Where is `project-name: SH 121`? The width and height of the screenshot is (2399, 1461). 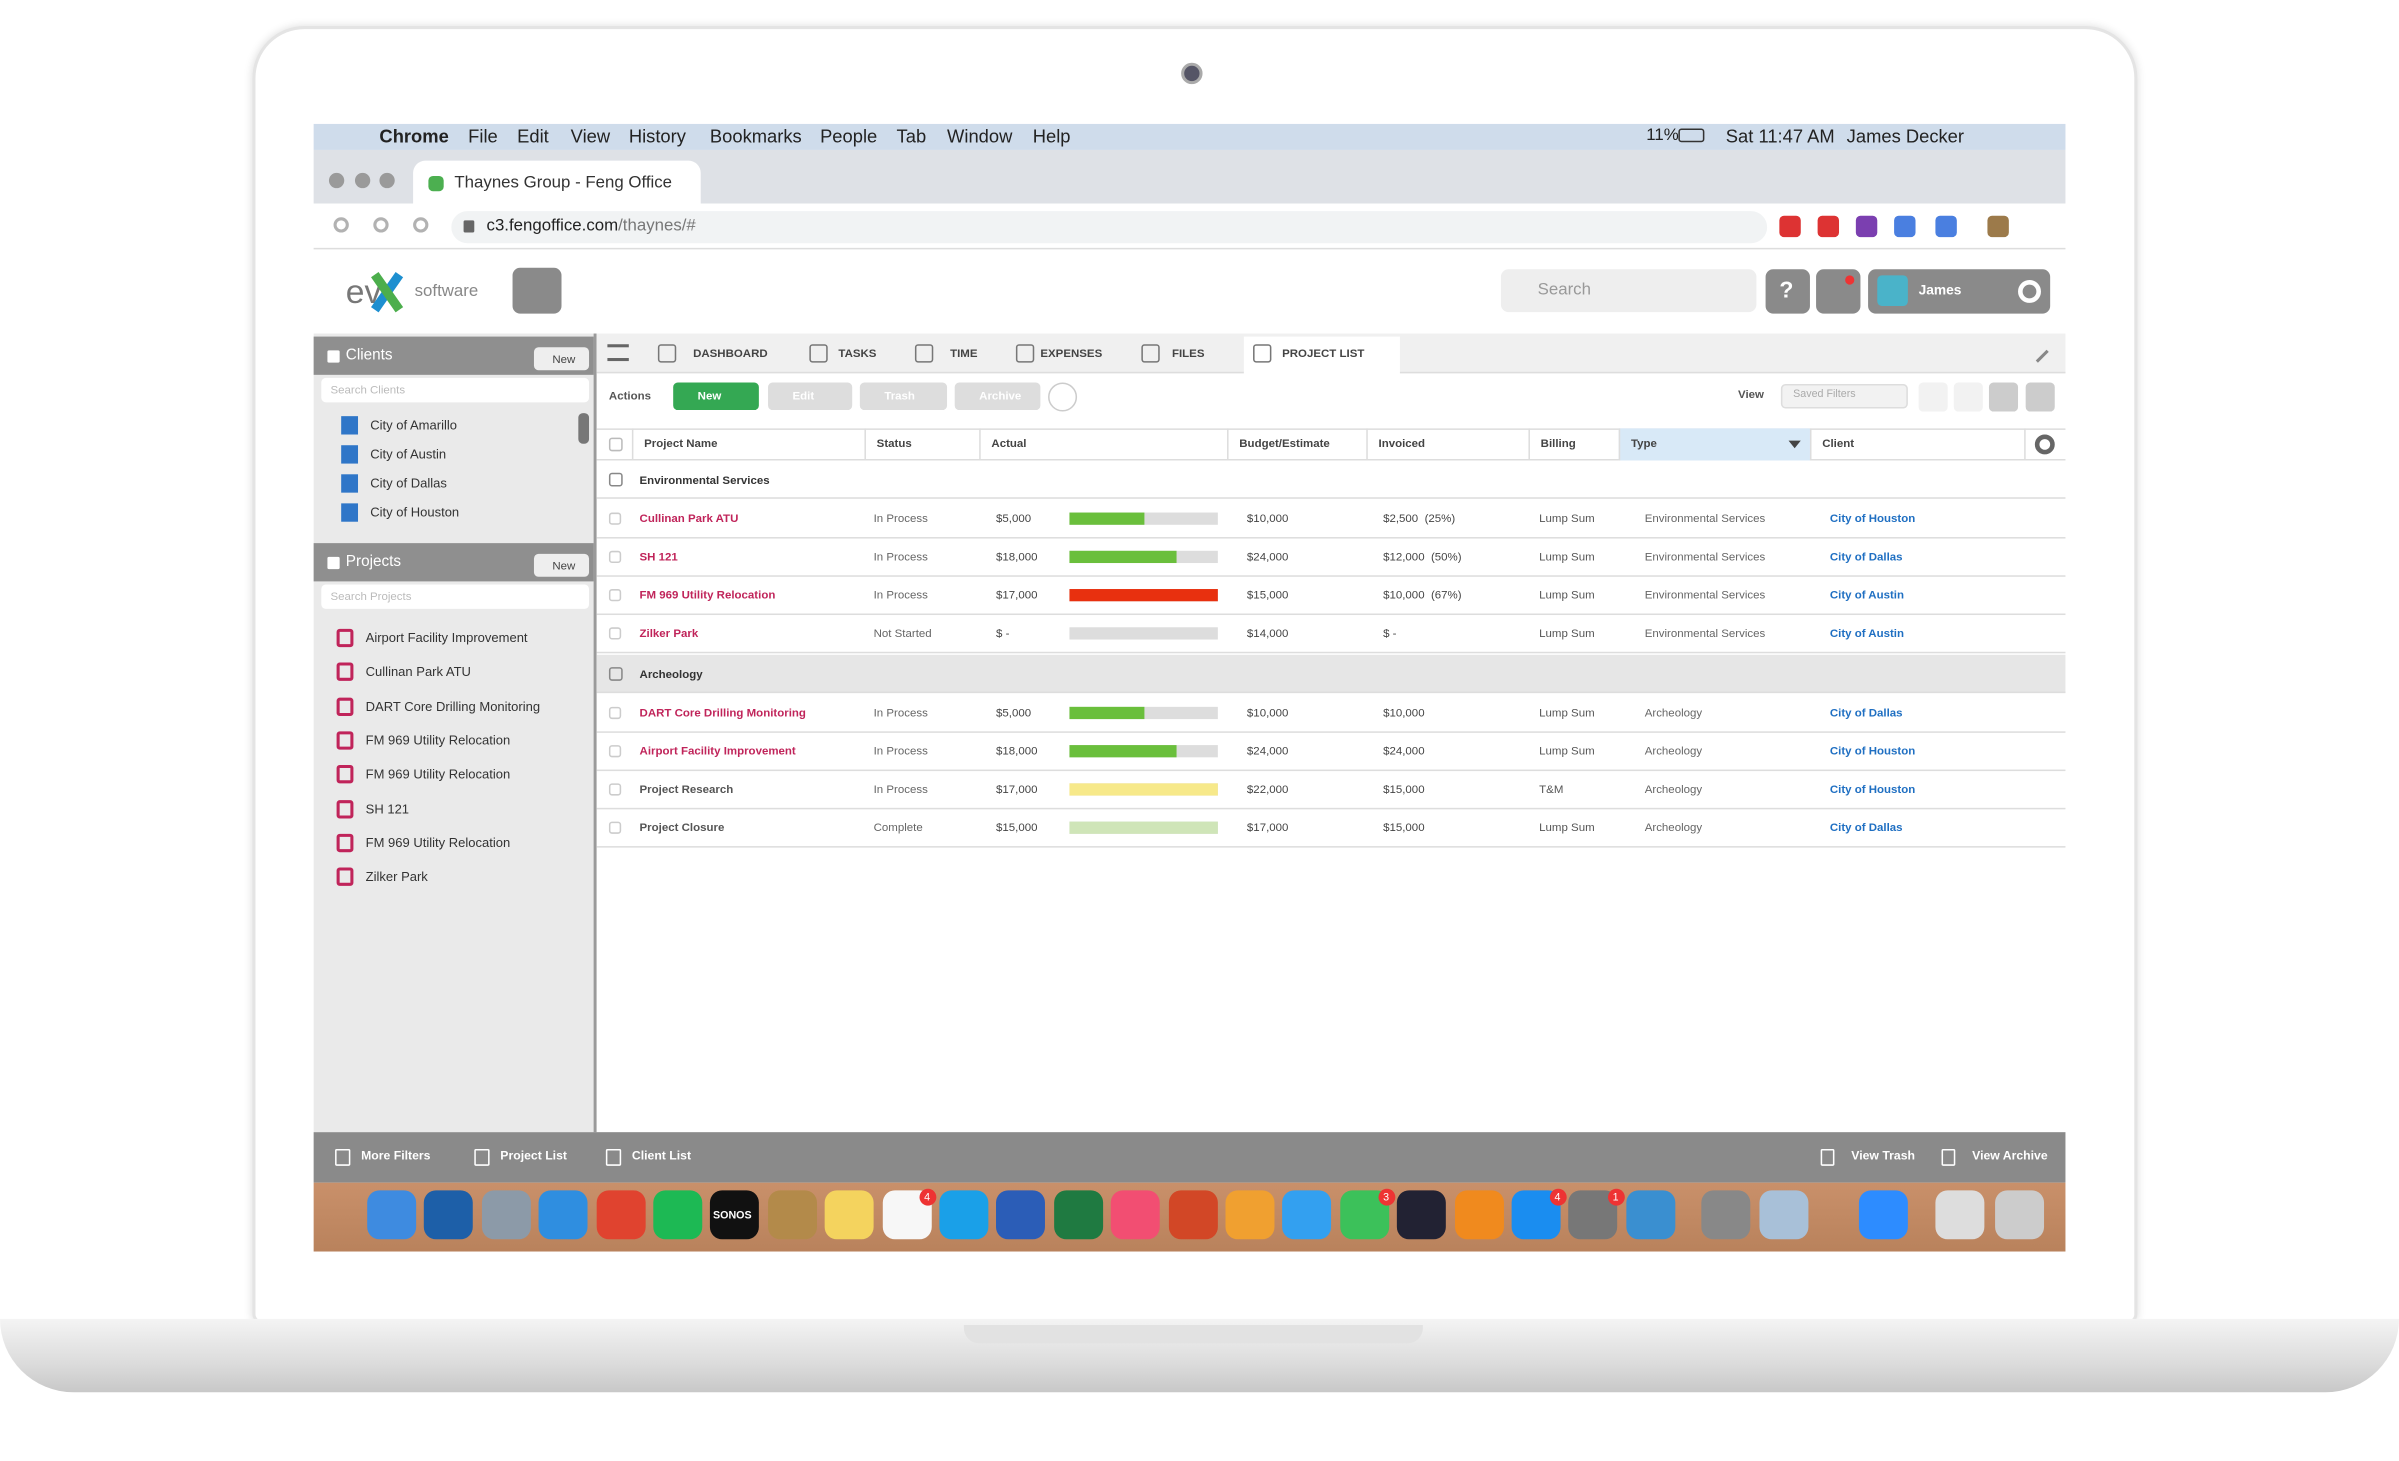
project-name: SH 121 is located at coordinates (658, 556).